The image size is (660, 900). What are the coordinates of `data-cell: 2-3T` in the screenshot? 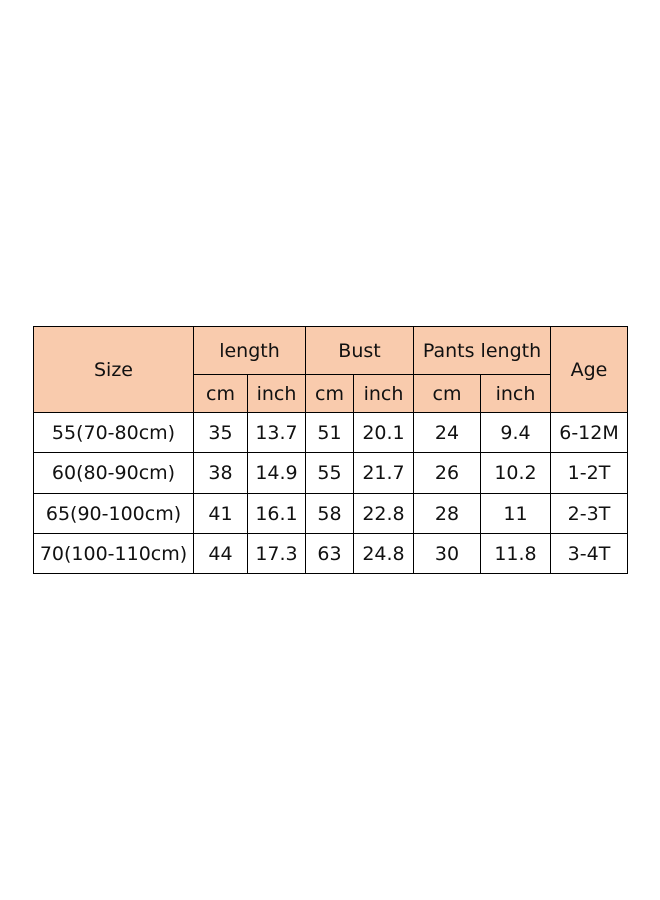 It's located at (589, 513).